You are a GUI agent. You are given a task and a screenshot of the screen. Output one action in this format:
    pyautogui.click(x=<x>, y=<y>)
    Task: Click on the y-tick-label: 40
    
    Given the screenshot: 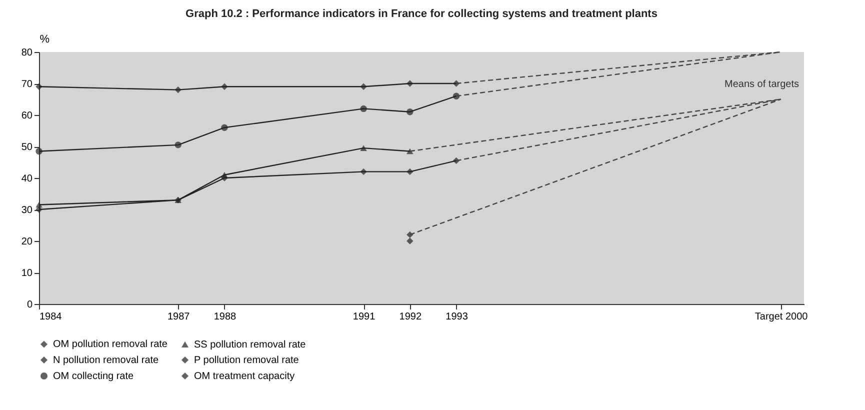 What is the action you would take?
    pyautogui.click(x=27, y=179)
    